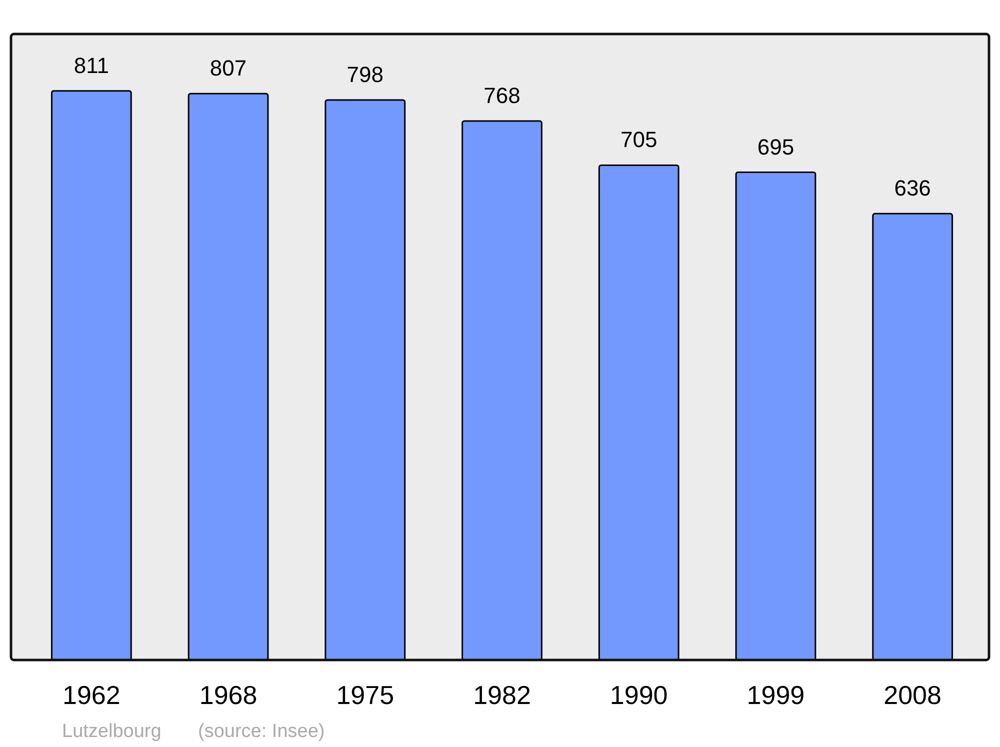 The image size is (1000, 747). I want to click on x-tick-label: 1982, so click(502, 695).